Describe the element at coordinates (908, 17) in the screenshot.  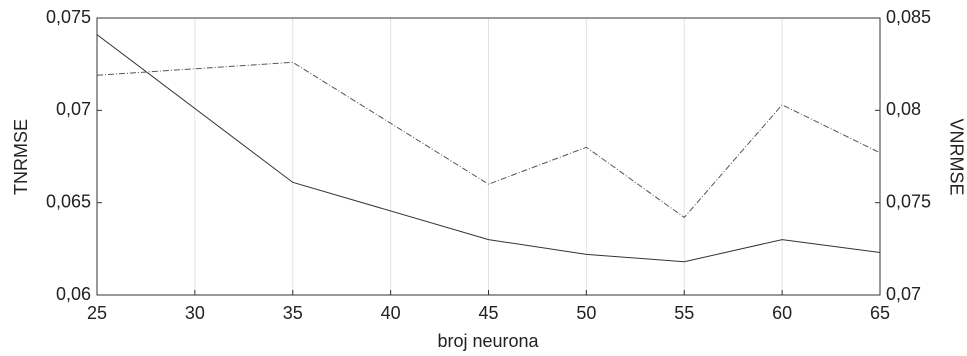
I see `y2-tick-label: 0,085` at that location.